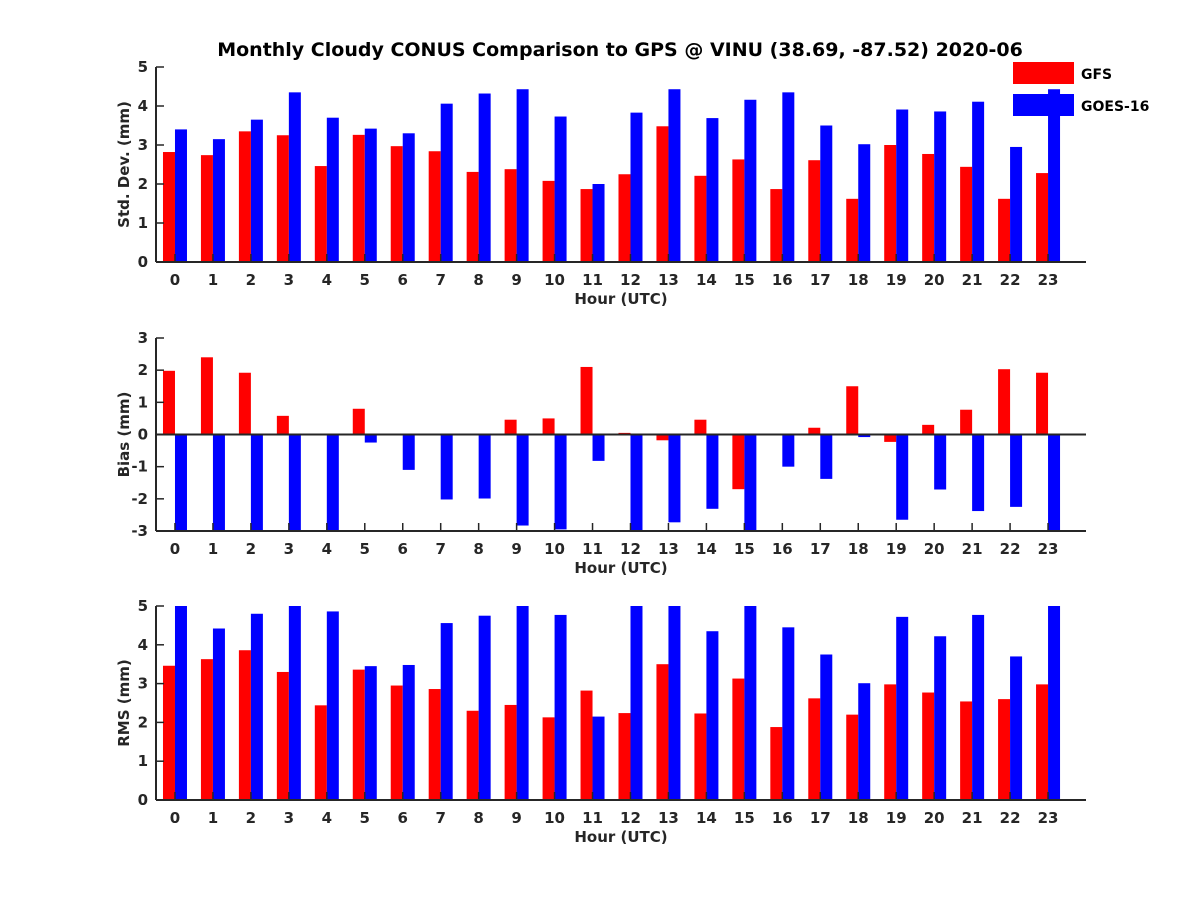 Image resolution: width=1200 pixels, height=900 pixels. Describe the element at coordinates (620, 837) in the screenshot. I see `x-axis-label: Hour (UTC)` at that location.